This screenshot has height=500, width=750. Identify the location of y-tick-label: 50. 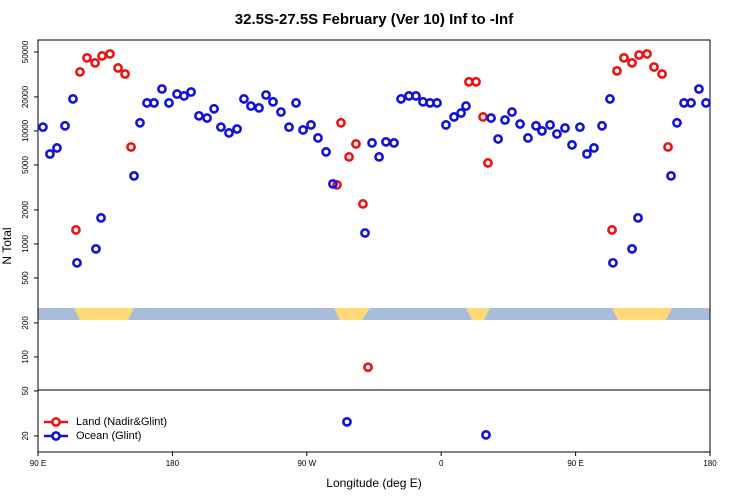
(25, 390).